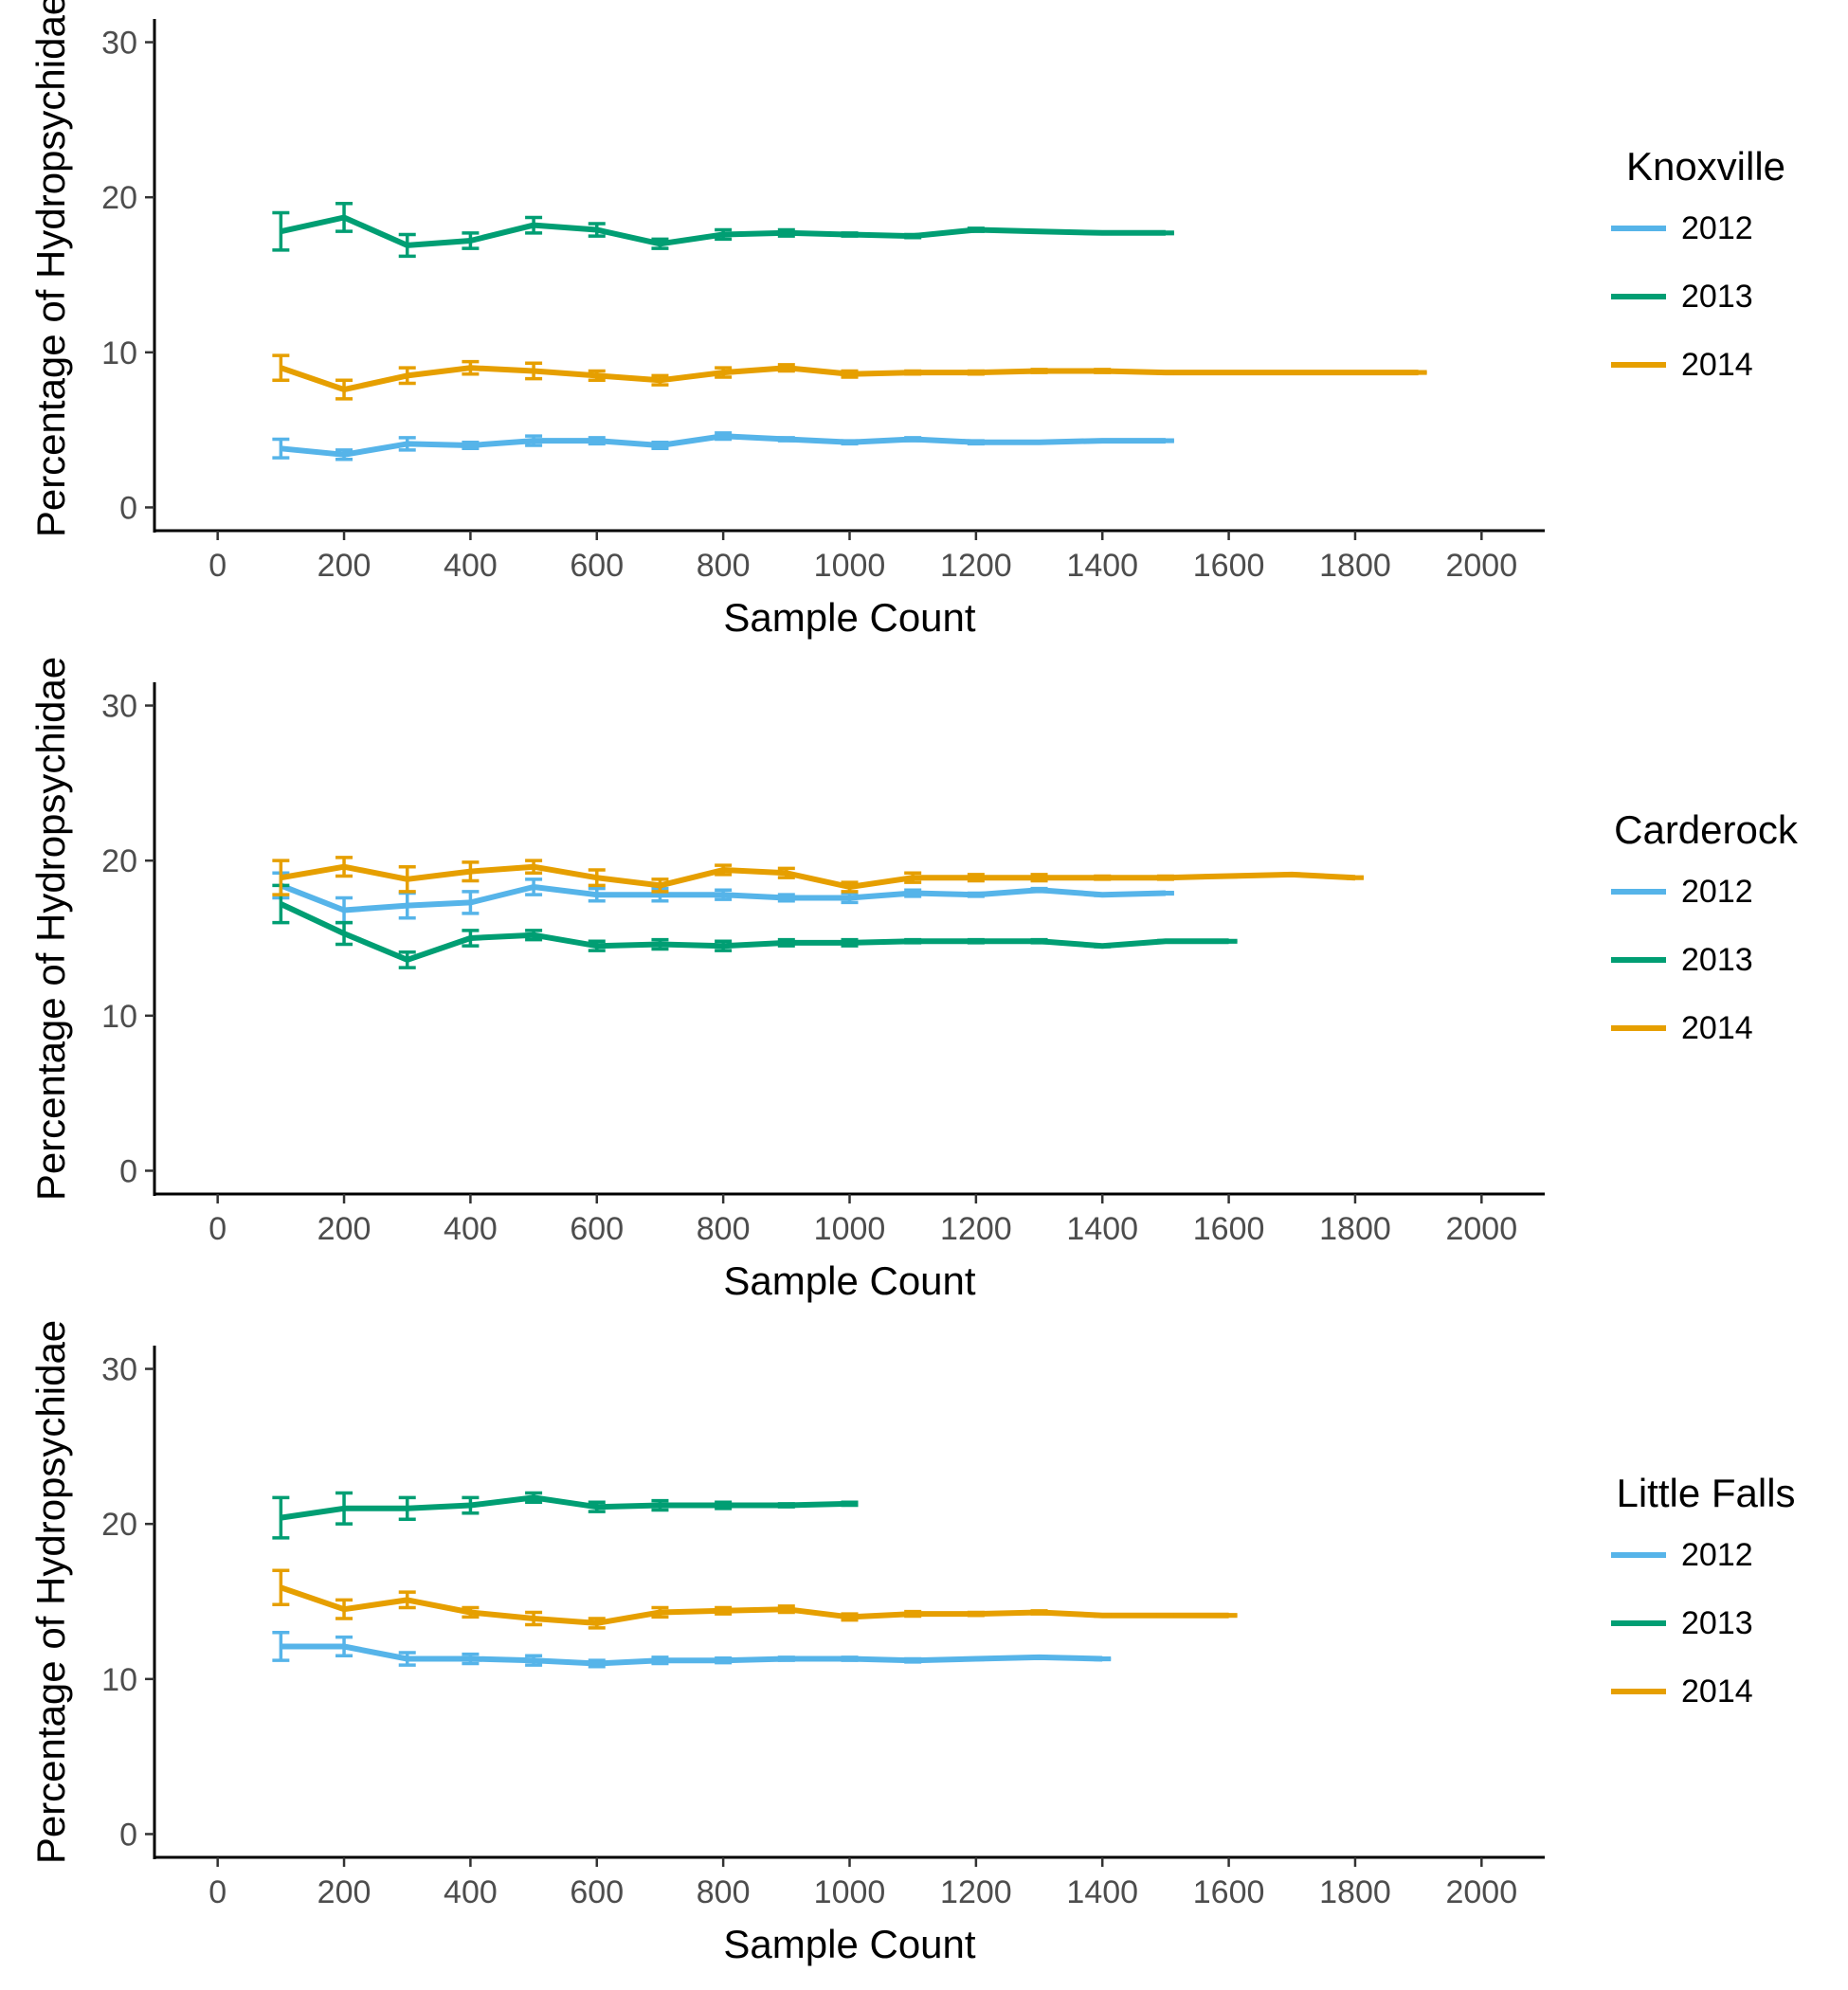 Image resolution: width=1848 pixels, height=1990 pixels. Describe the element at coordinates (1698, 263) in the screenshot. I see `legend: Knoxville 2012 2013 2014` at that location.